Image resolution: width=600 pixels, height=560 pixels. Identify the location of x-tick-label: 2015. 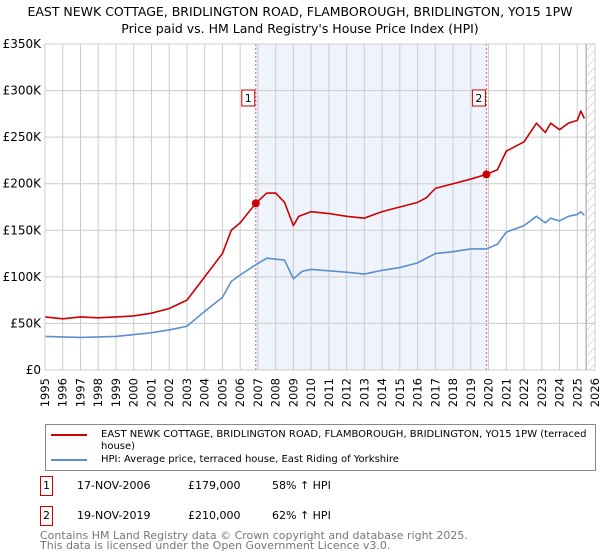
(400, 392).